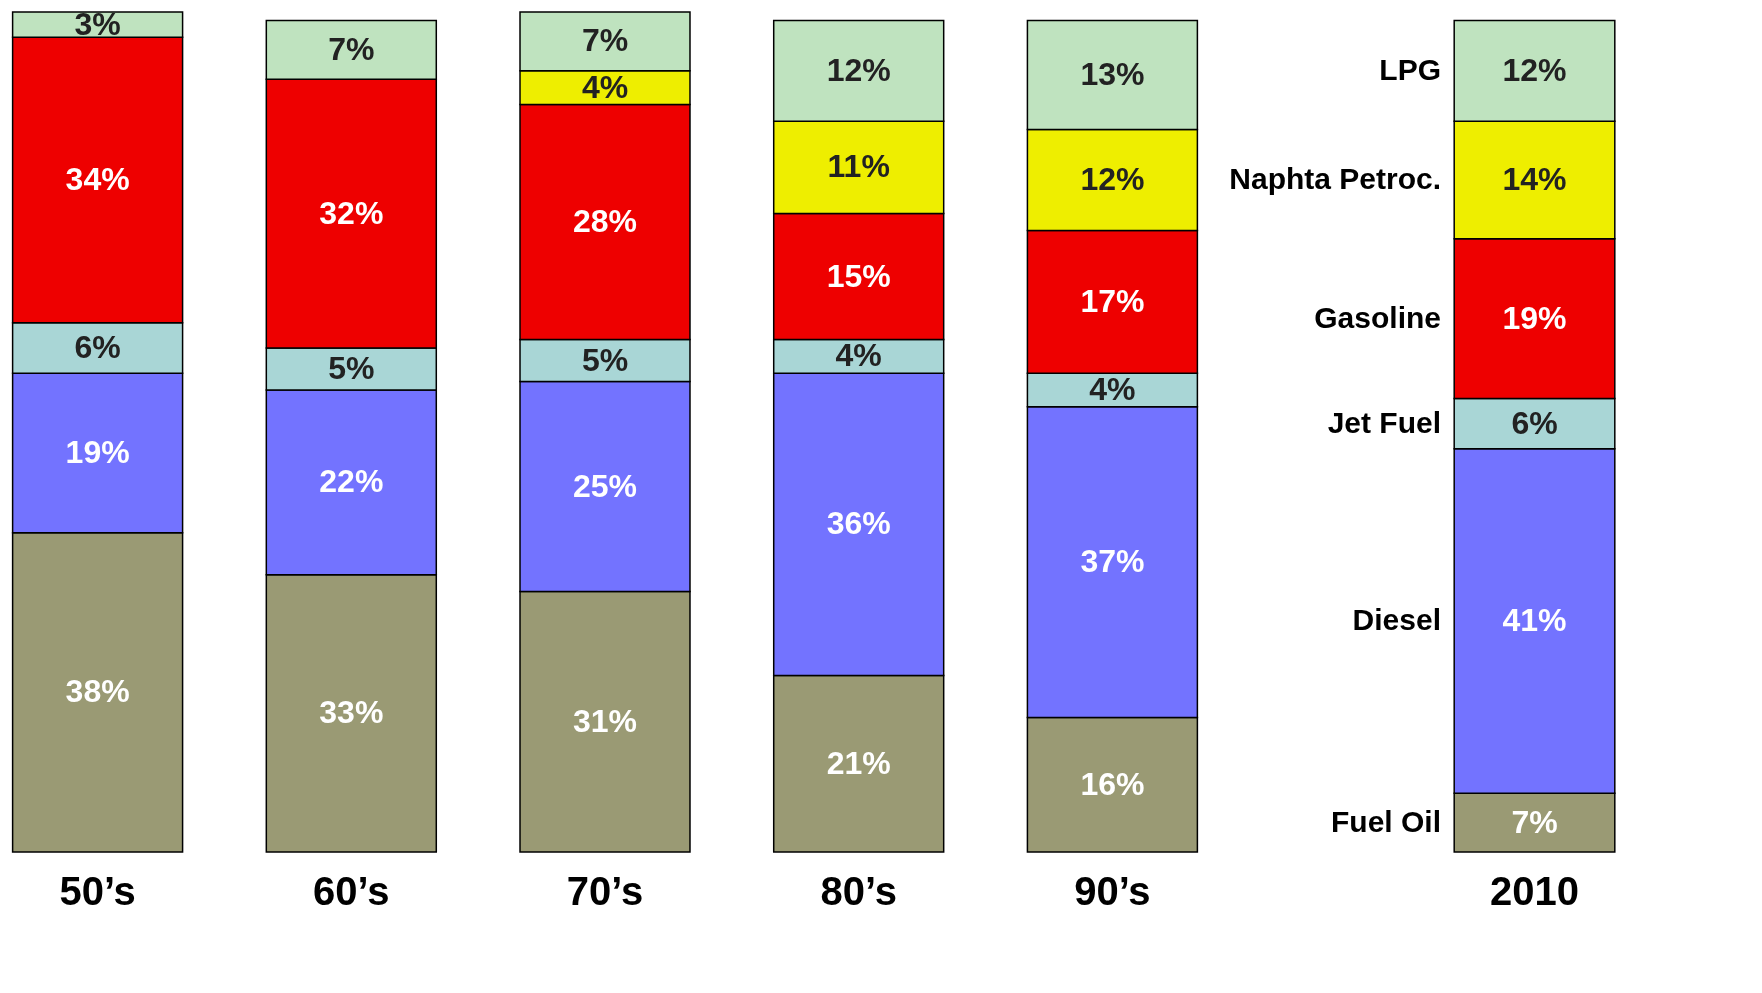  Describe the element at coordinates (1534, 890) in the screenshot. I see `x-tick-label: 2010` at that location.